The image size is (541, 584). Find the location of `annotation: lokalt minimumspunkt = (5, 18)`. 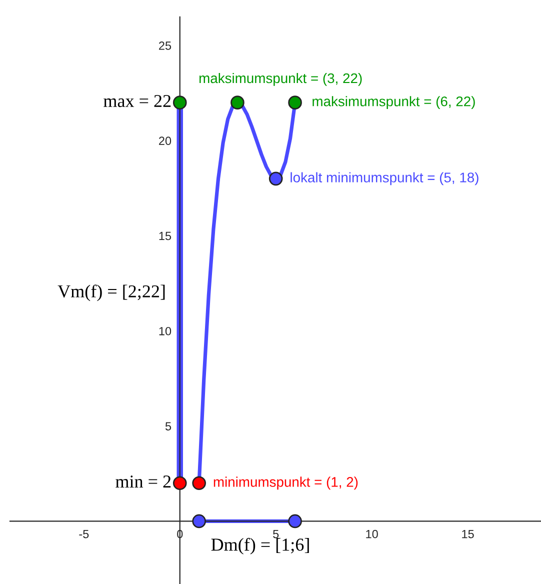

annotation: lokalt minimumspunkt = (5, 18) is located at coordinates (384, 179).